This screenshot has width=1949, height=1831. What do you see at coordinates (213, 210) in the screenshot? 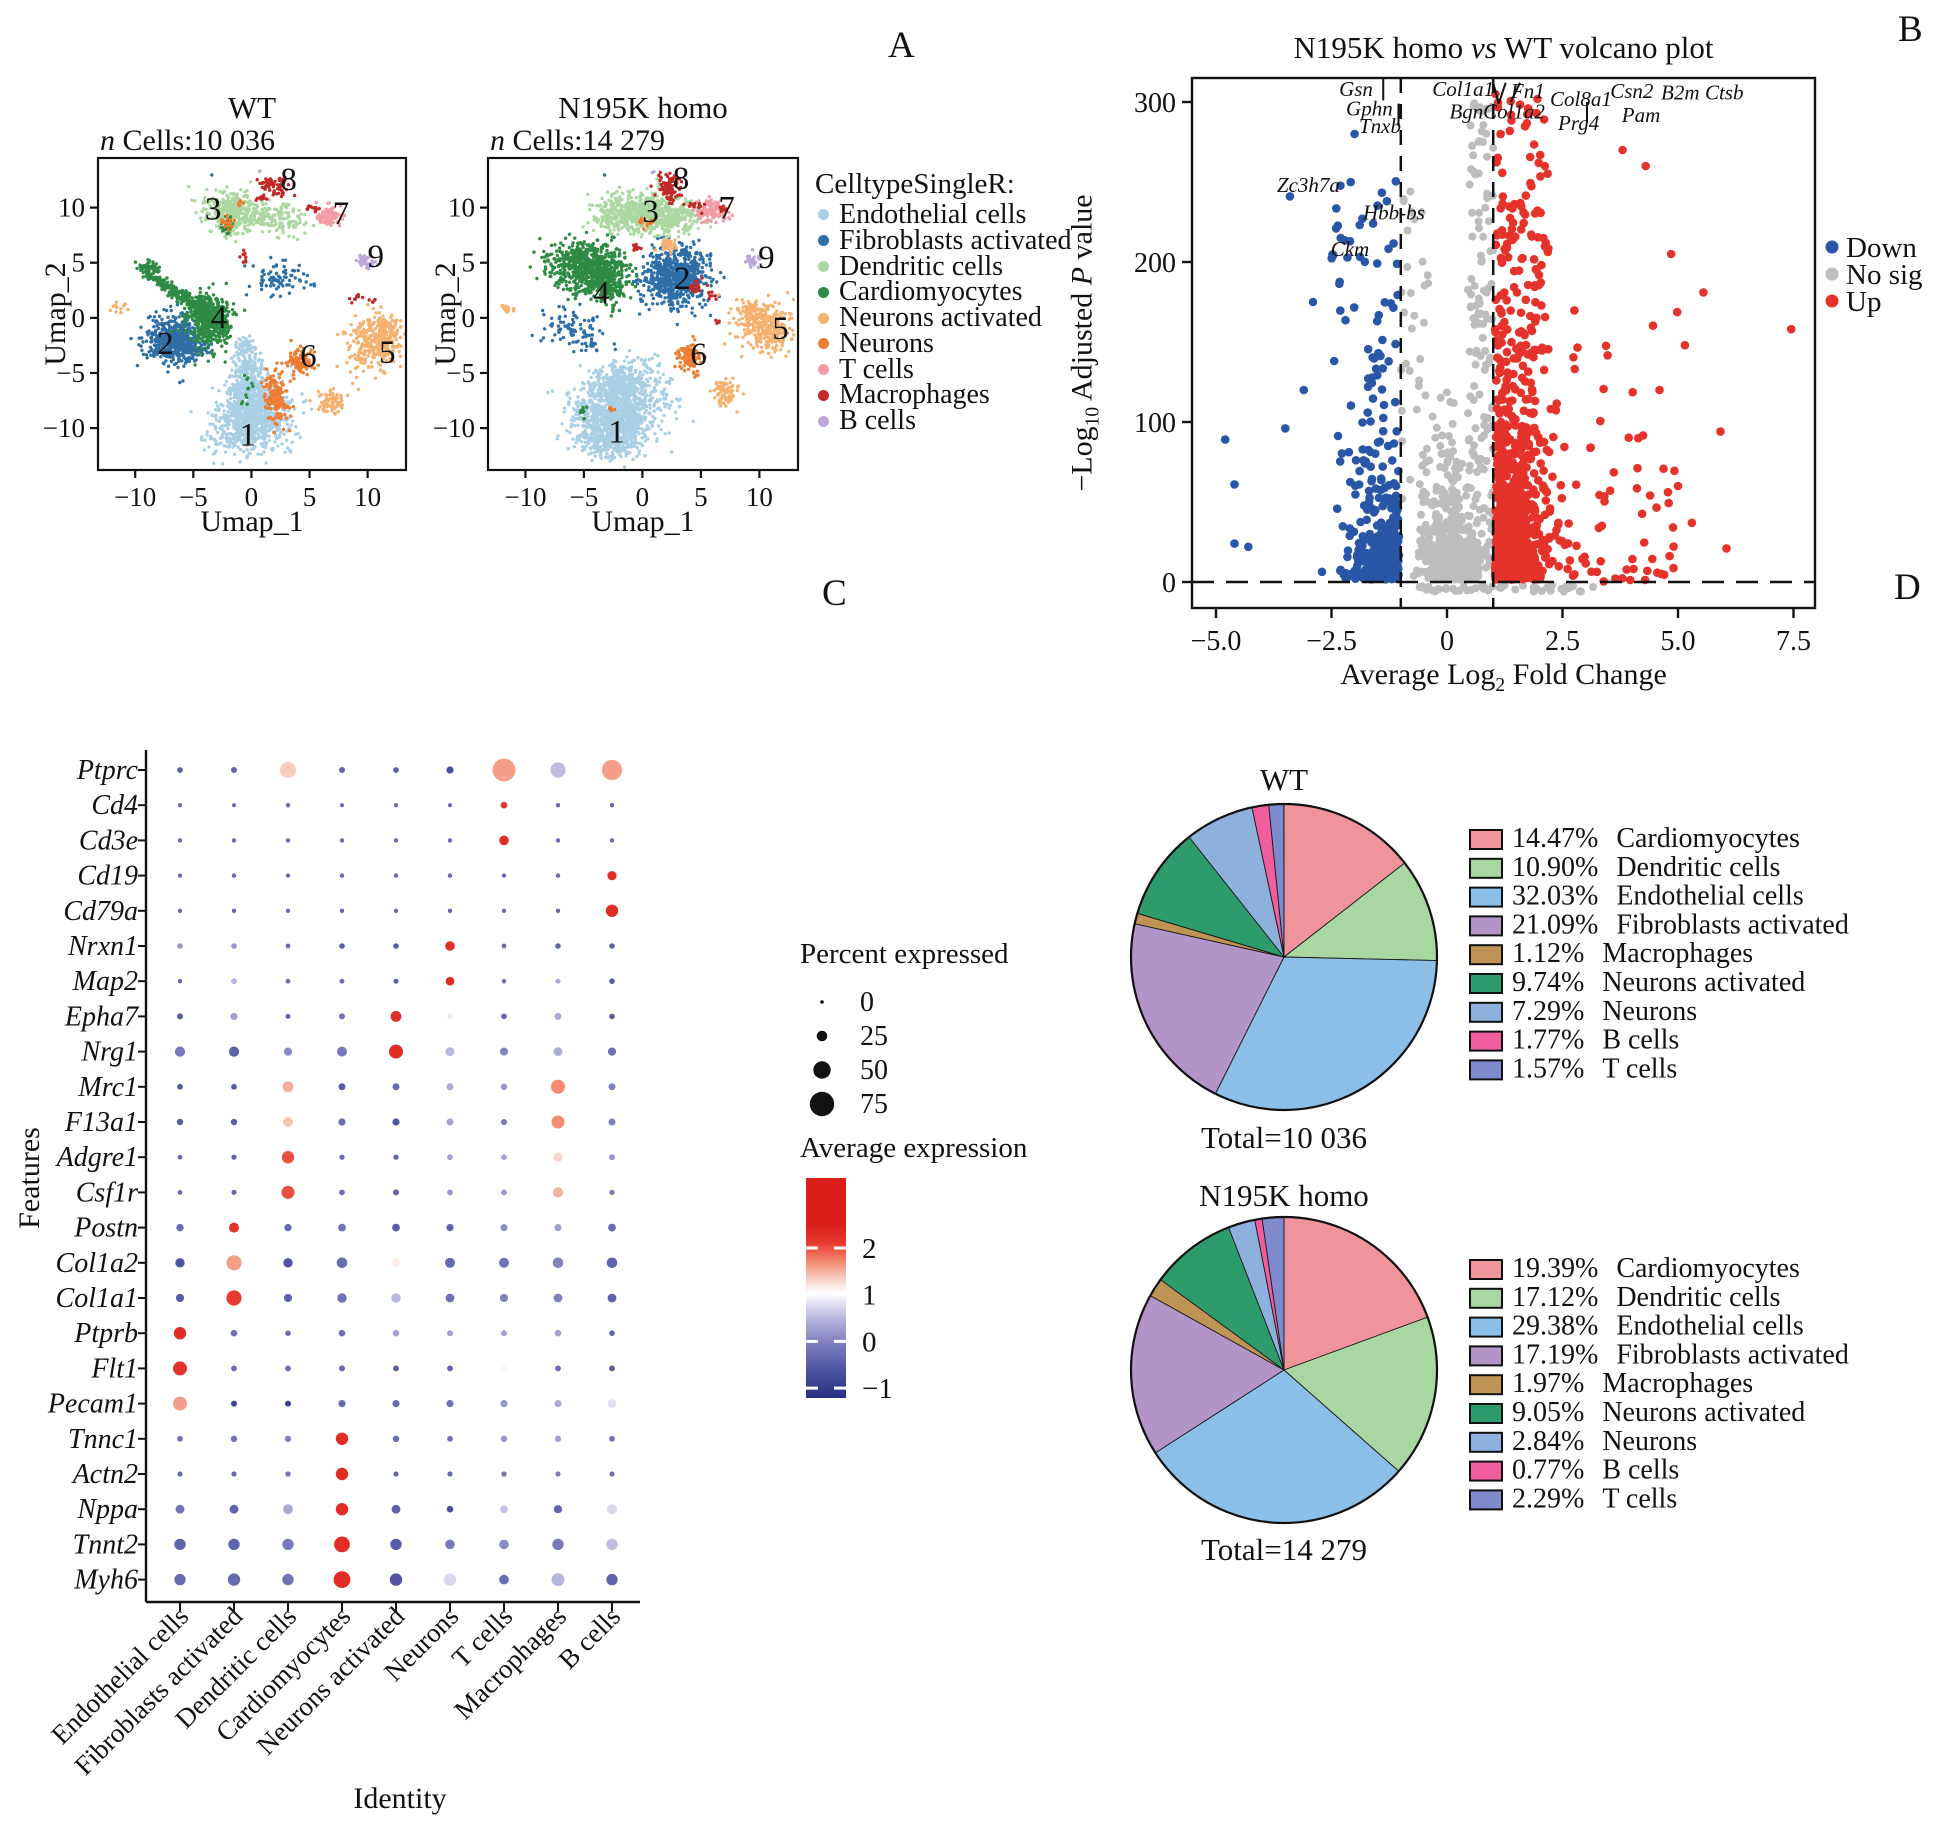
I see `cluster-number-label: 3` at bounding box center [213, 210].